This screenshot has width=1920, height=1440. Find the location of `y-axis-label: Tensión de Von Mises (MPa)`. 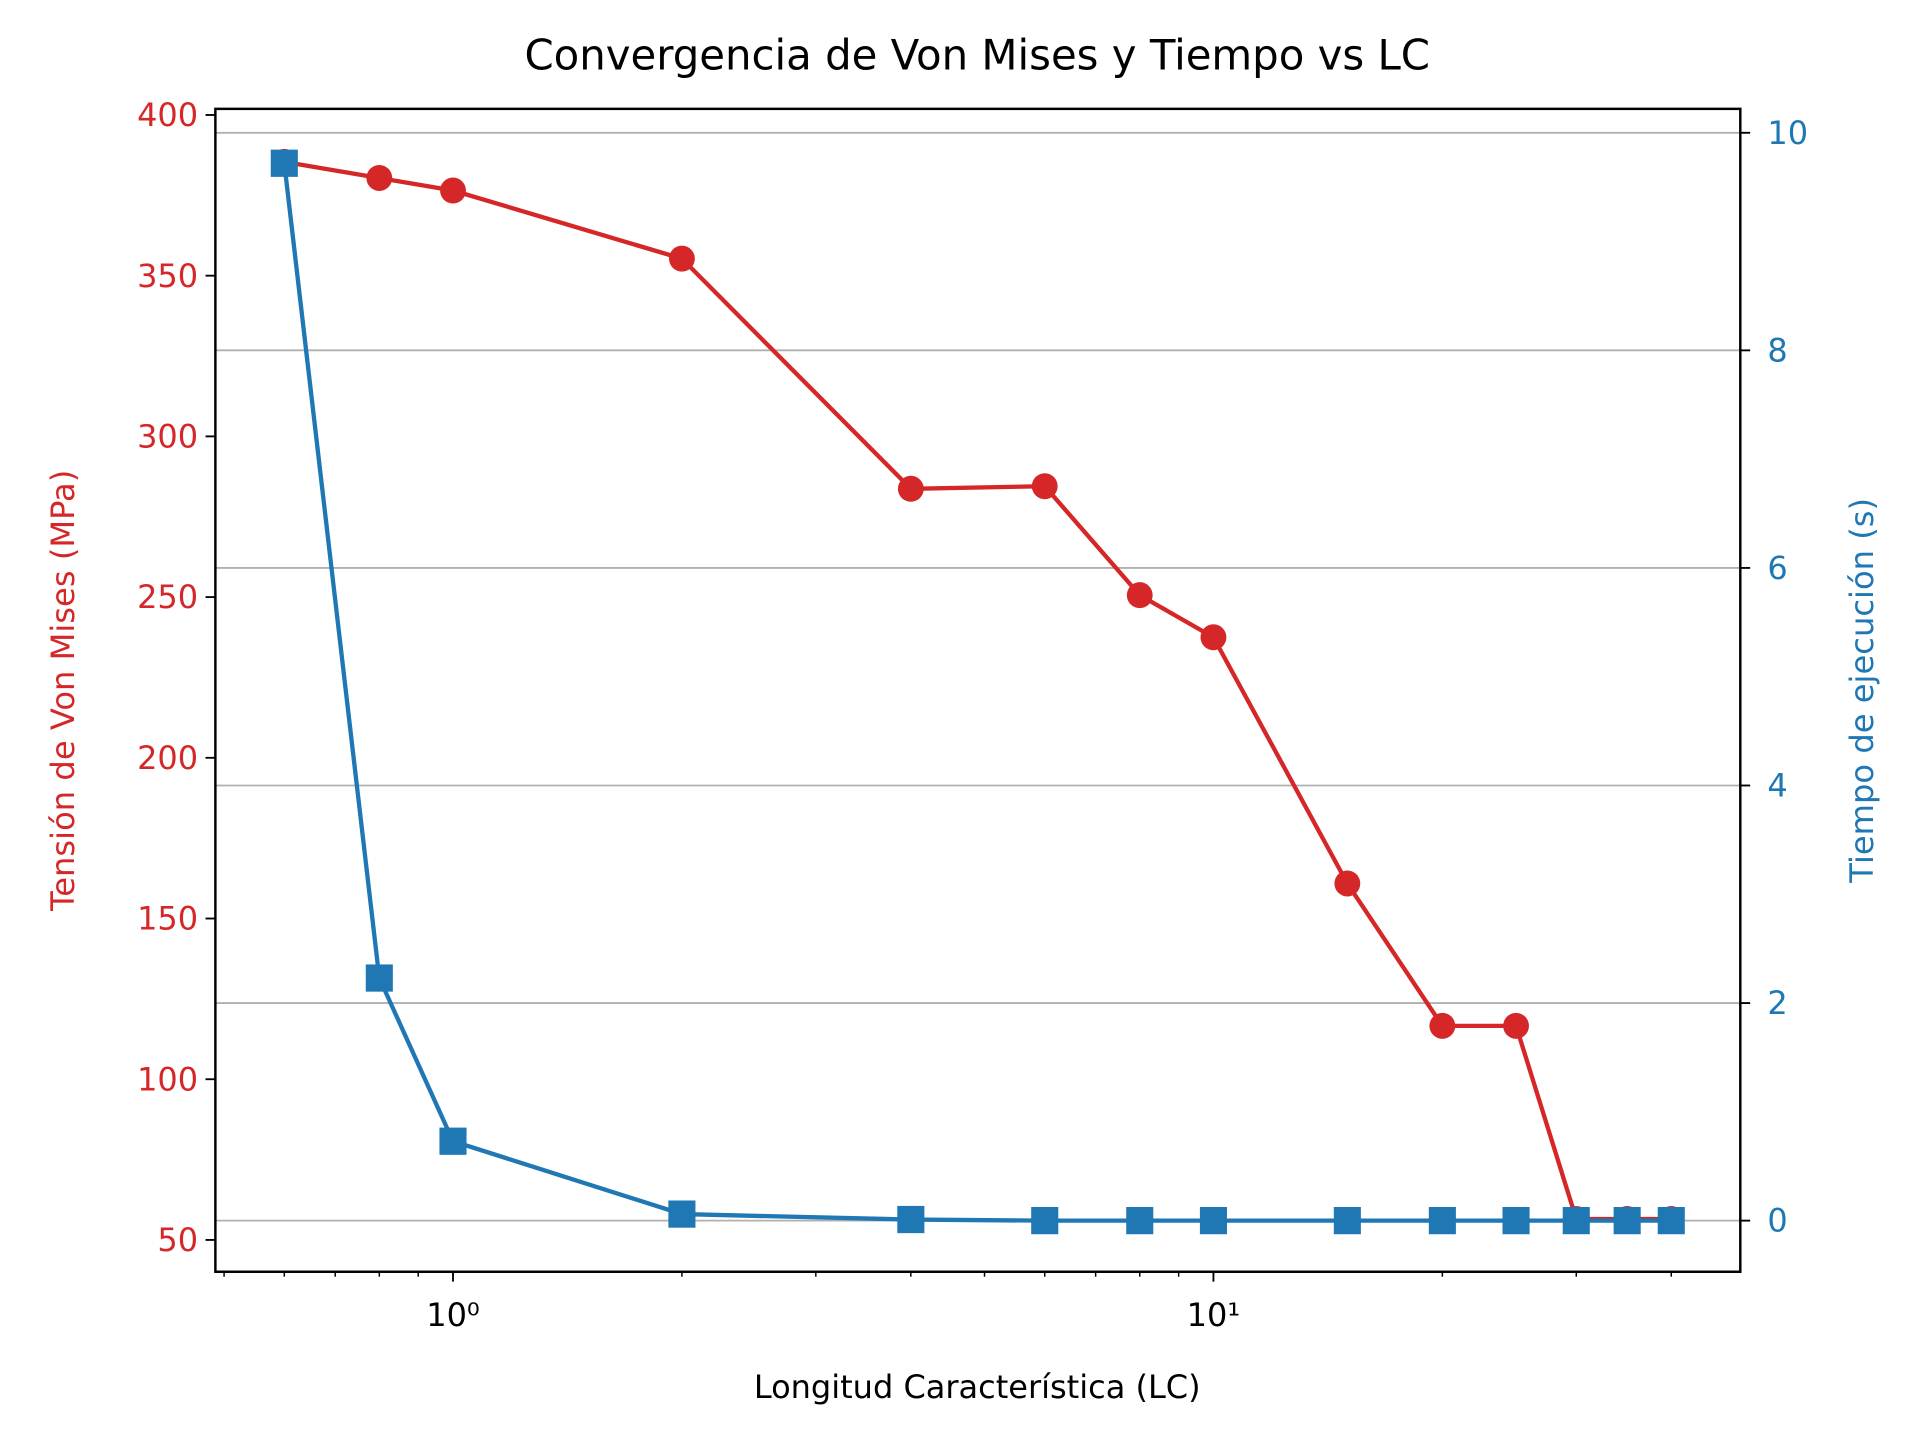

y-axis-label: Tensión de Von Mises (MPa) is located at coordinates (63, 691).